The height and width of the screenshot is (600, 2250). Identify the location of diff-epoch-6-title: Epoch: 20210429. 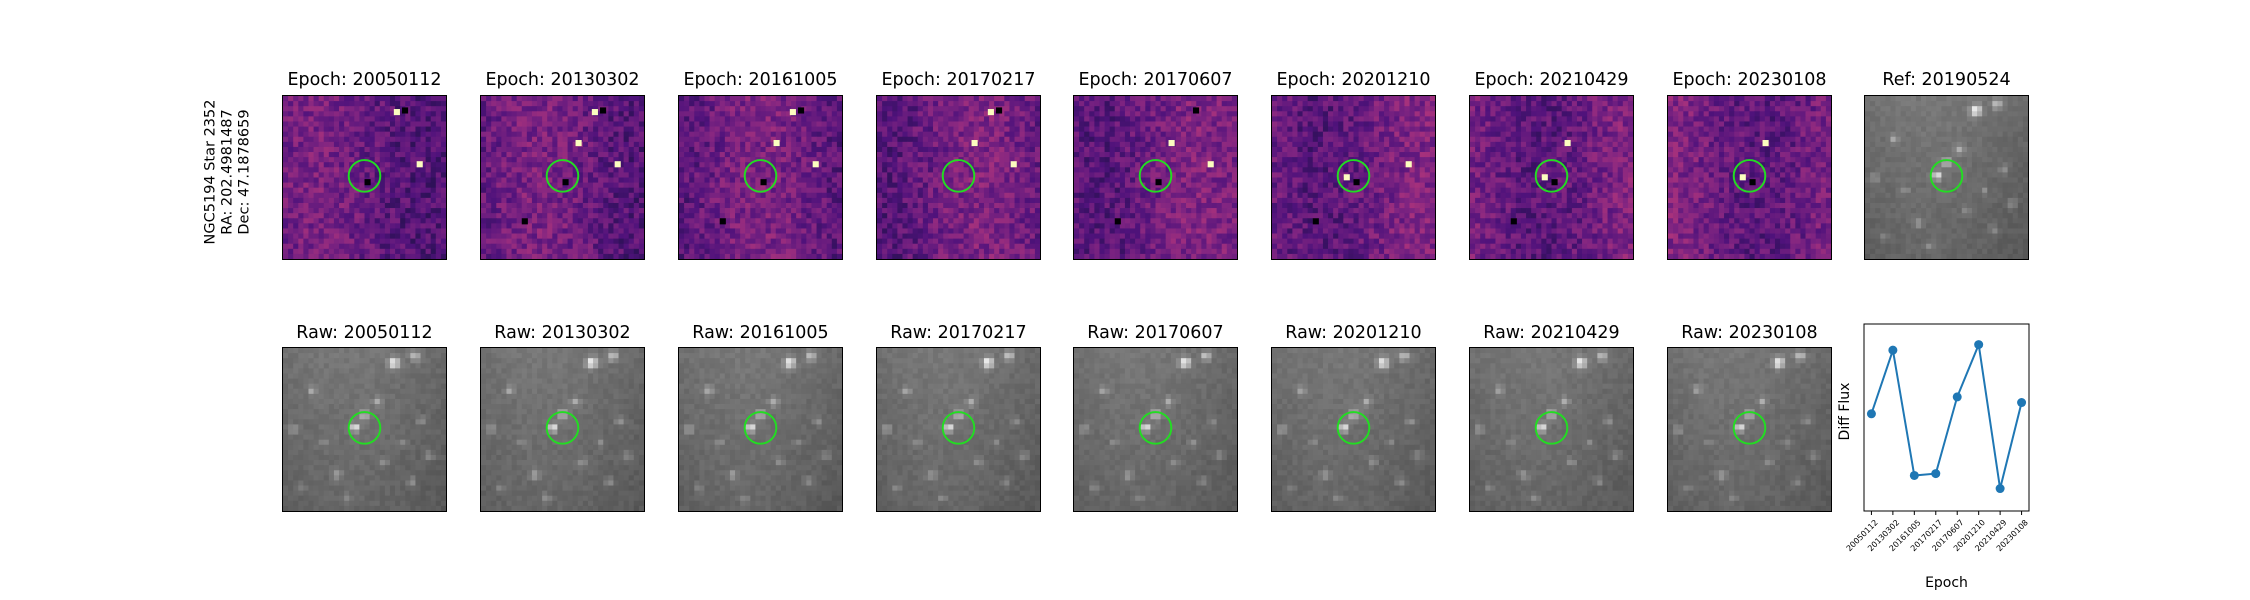
(1551, 80).